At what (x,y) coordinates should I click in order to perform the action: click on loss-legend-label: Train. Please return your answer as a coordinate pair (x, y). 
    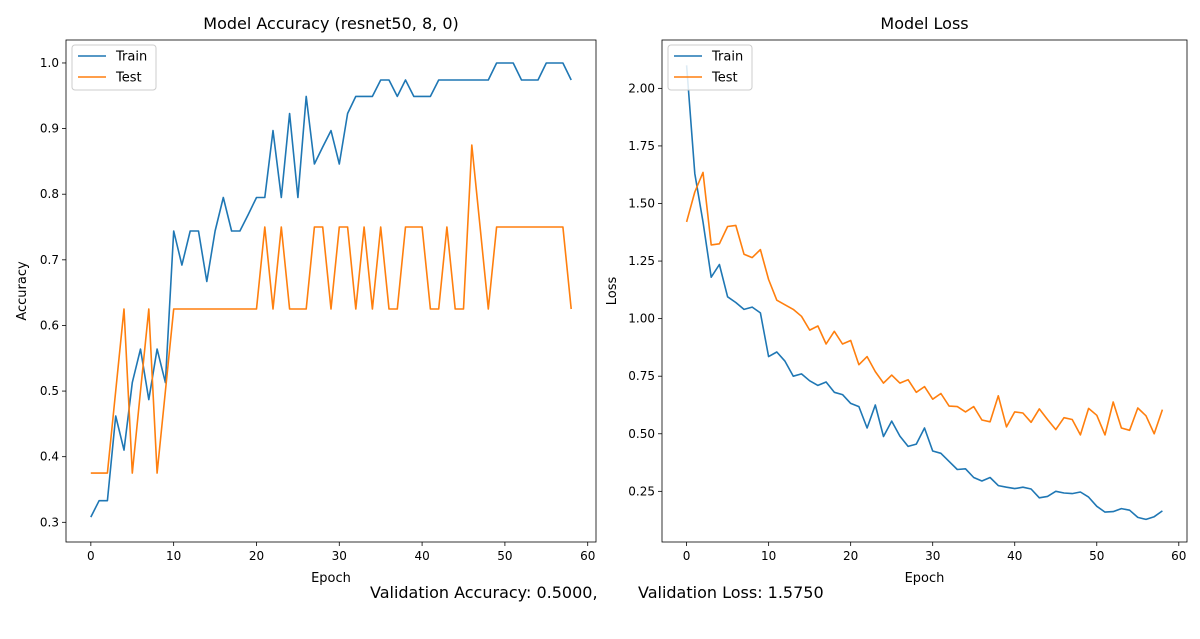
    Looking at the image, I should click on (727, 57).